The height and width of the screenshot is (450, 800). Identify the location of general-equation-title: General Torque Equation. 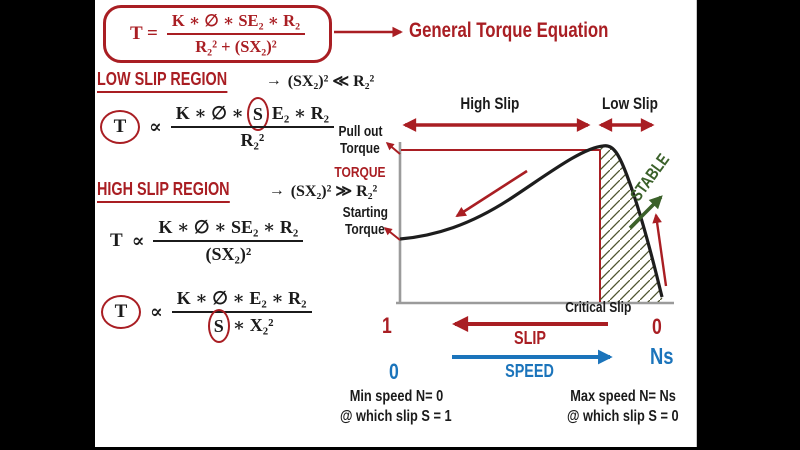
(509, 30).